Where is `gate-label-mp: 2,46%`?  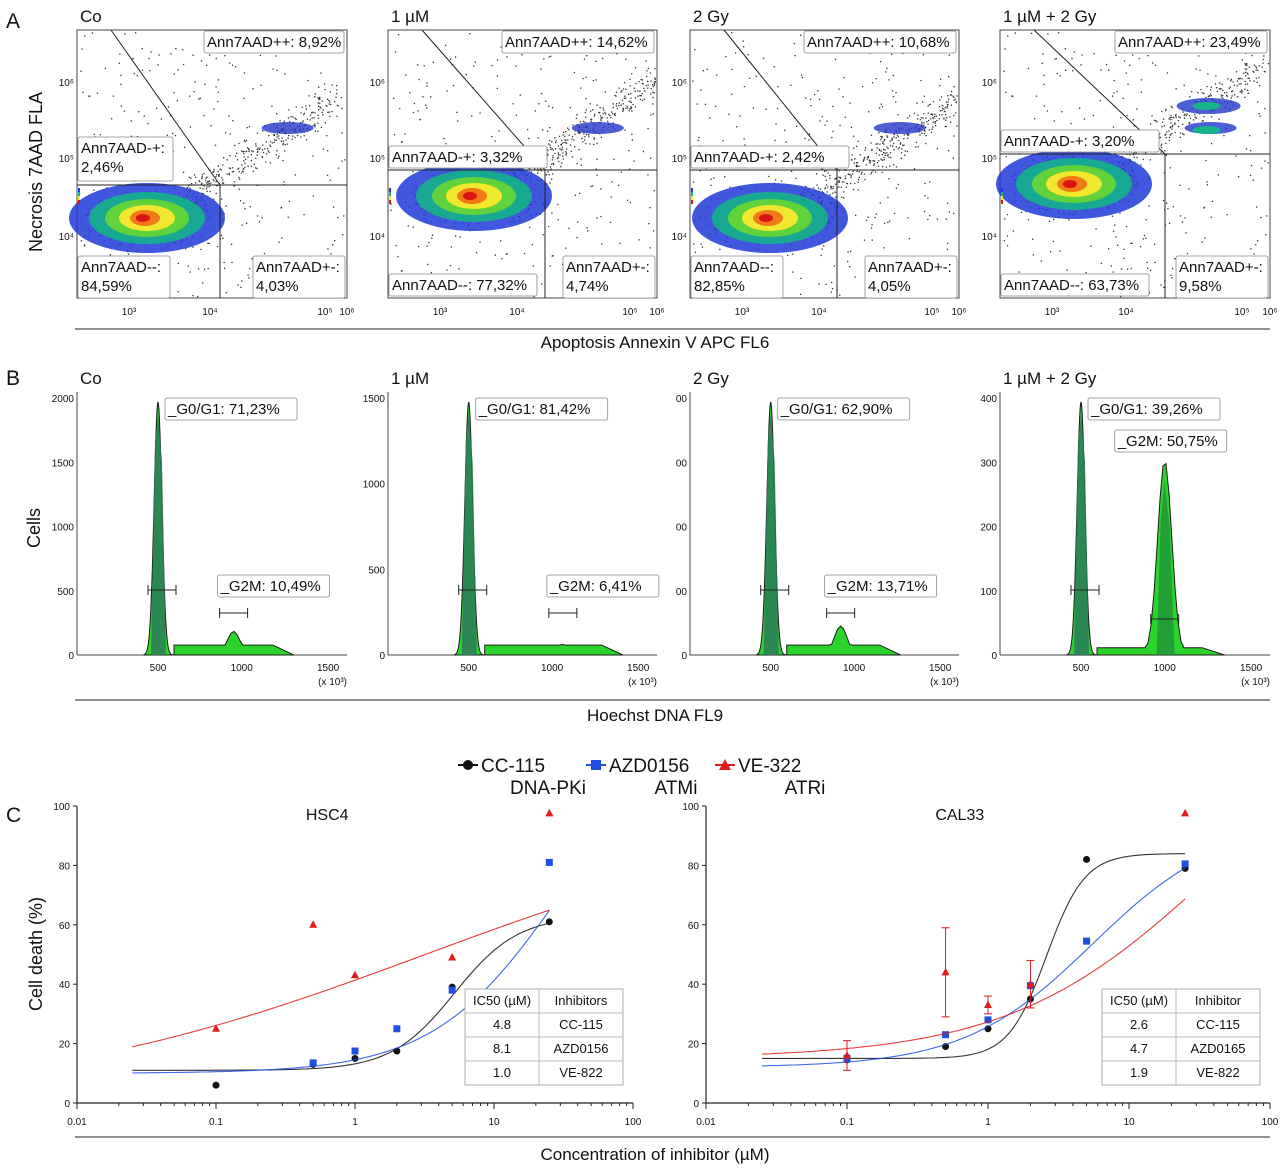 gate-label-mp: 2,46% is located at coordinates (102, 167).